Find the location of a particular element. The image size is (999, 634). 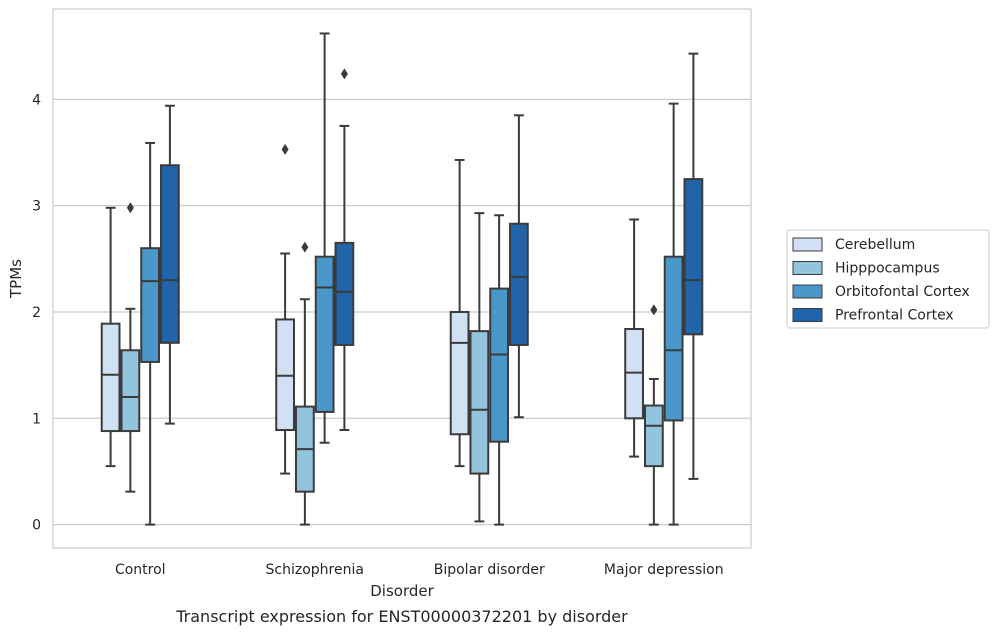

legend-label: Orbitofontal Cortex is located at coordinates (902, 292).